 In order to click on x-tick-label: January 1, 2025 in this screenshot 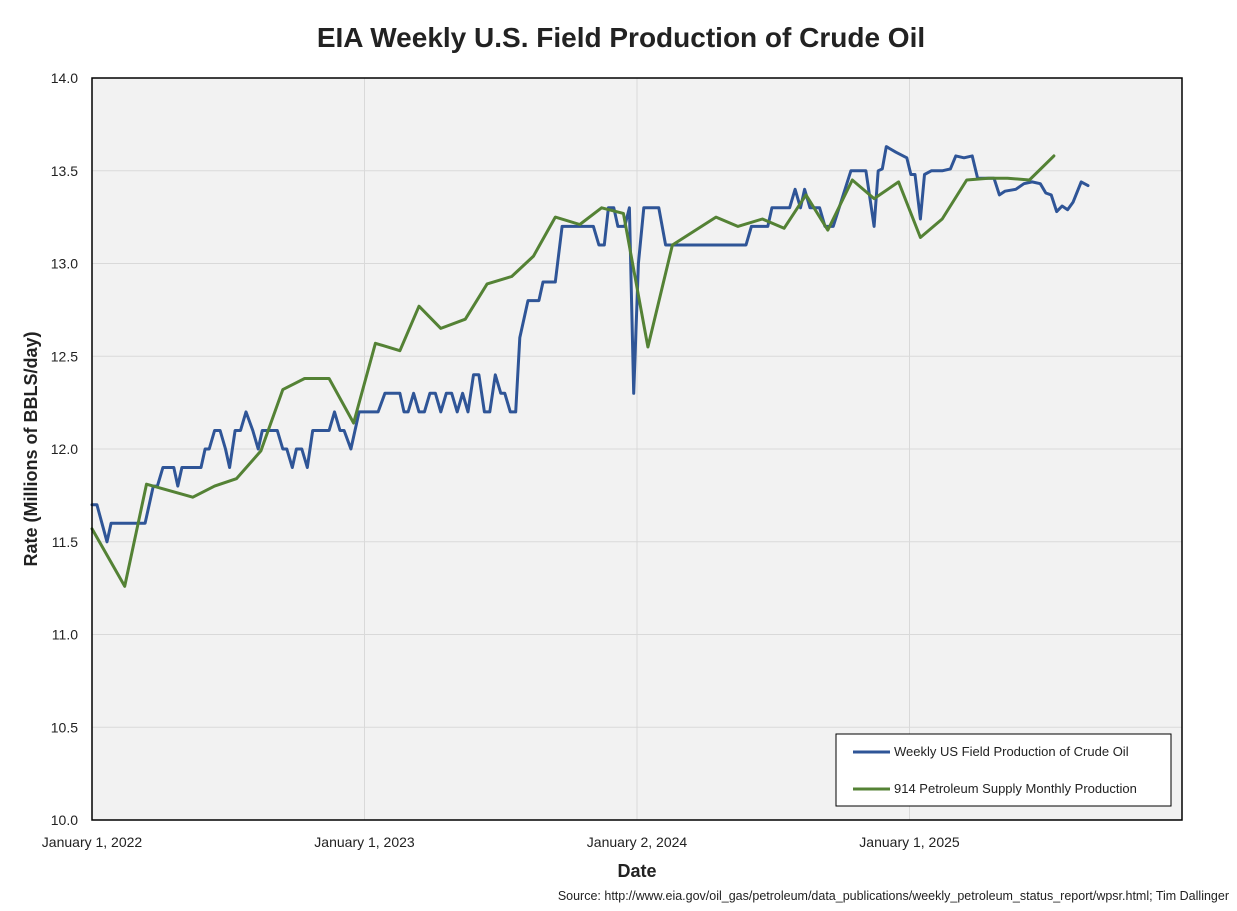, I will do `click(909, 842)`.